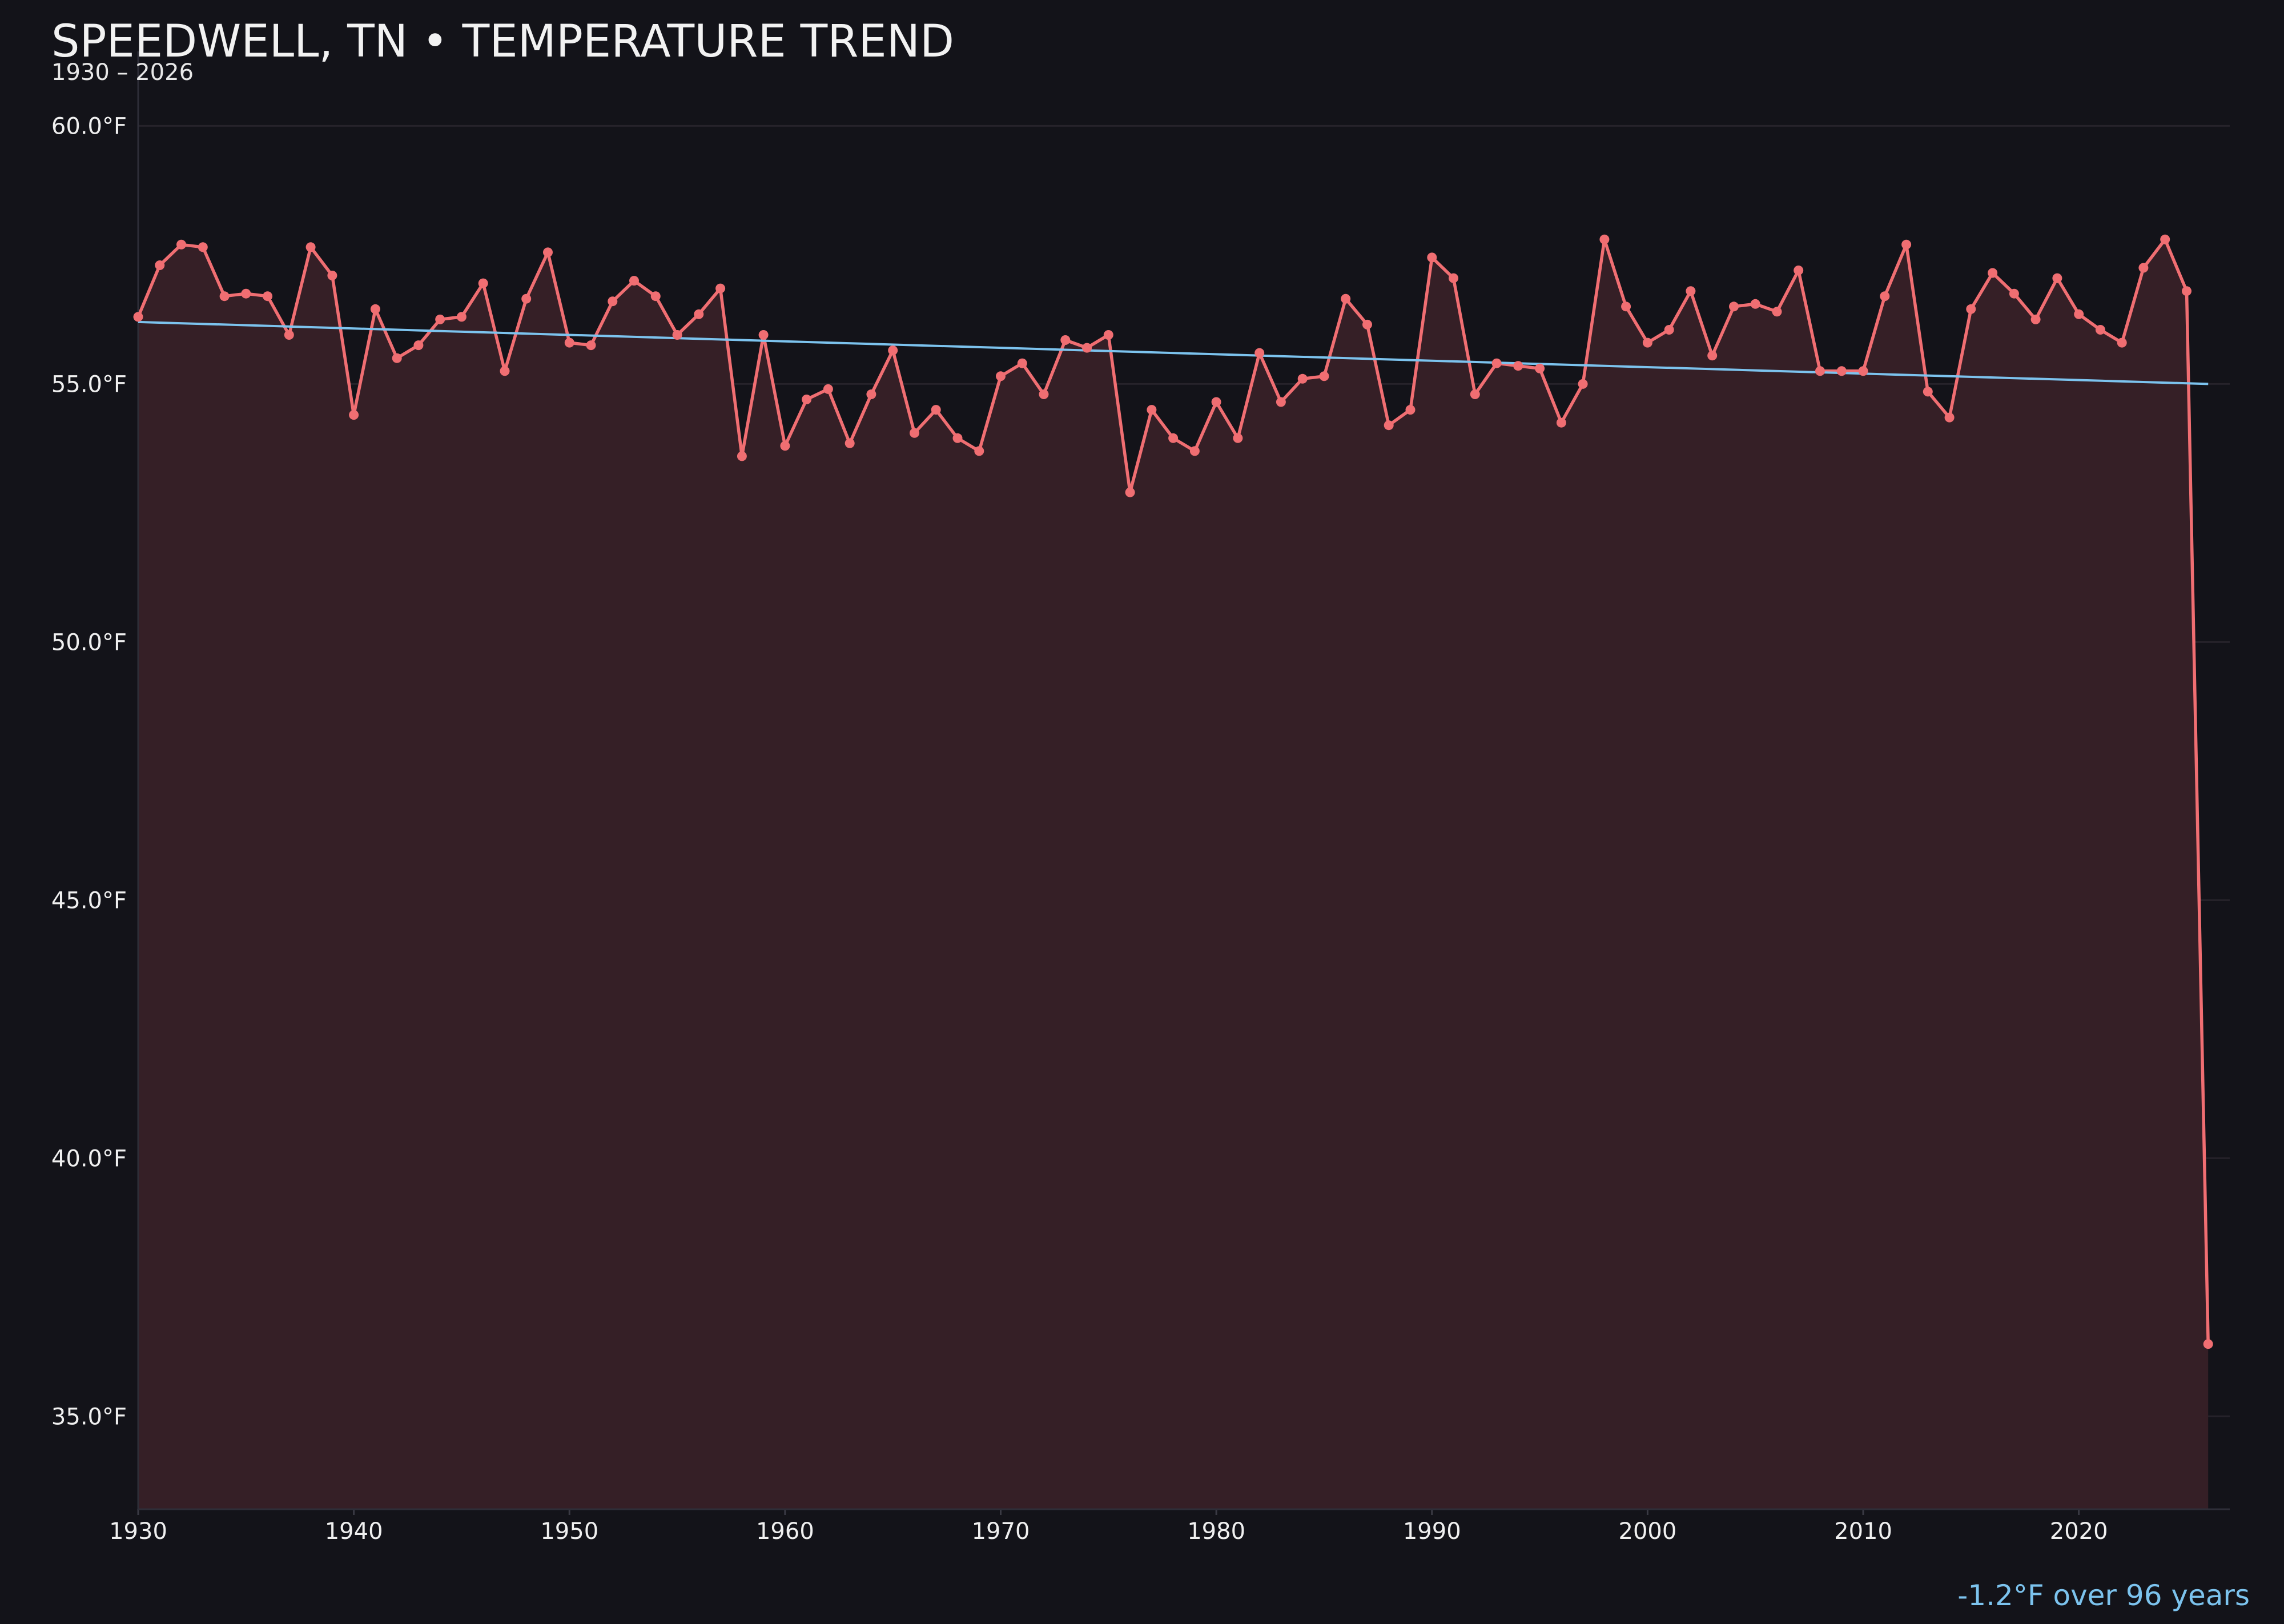 This screenshot has height=1624, width=2284. What do you see at coordinates (1216, 1531) in the screenshot?
I see `x-tick-label: 1980` at bounding box center [1216, 1531].